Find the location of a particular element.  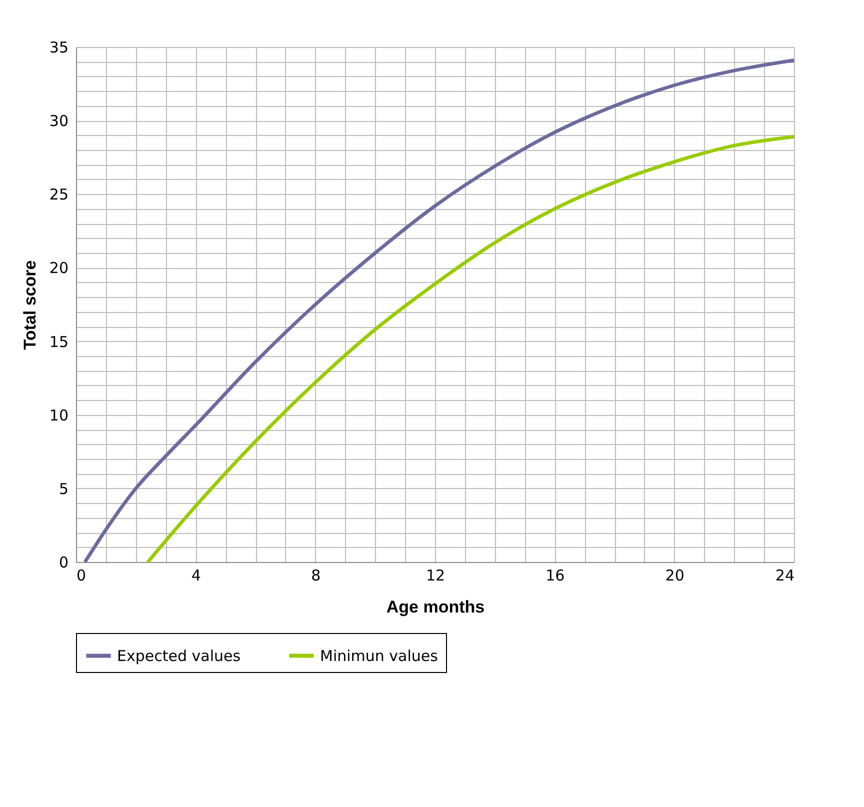

y-tick-label: 5 is located at coordinates (63, 489).